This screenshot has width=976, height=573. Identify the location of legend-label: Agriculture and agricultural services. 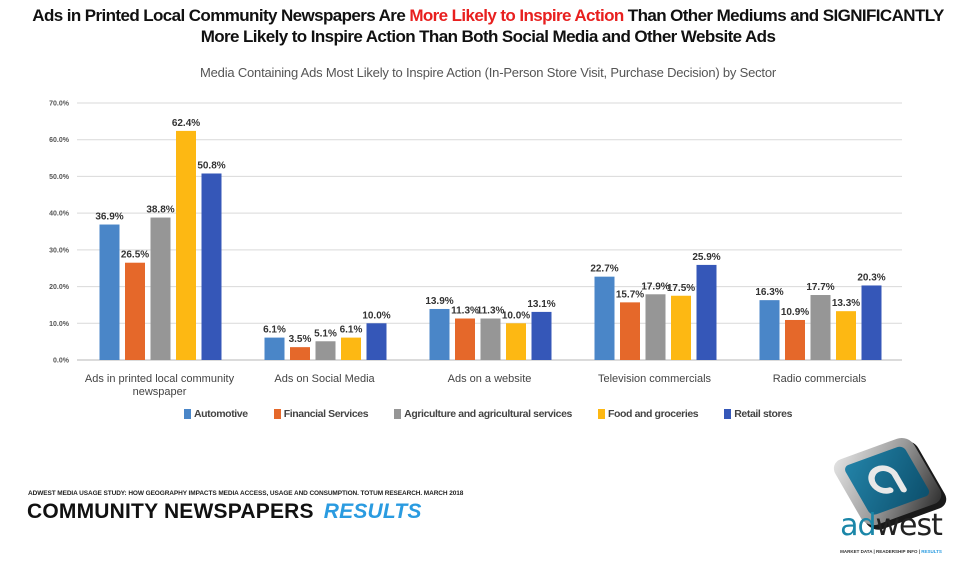
(488, 414).